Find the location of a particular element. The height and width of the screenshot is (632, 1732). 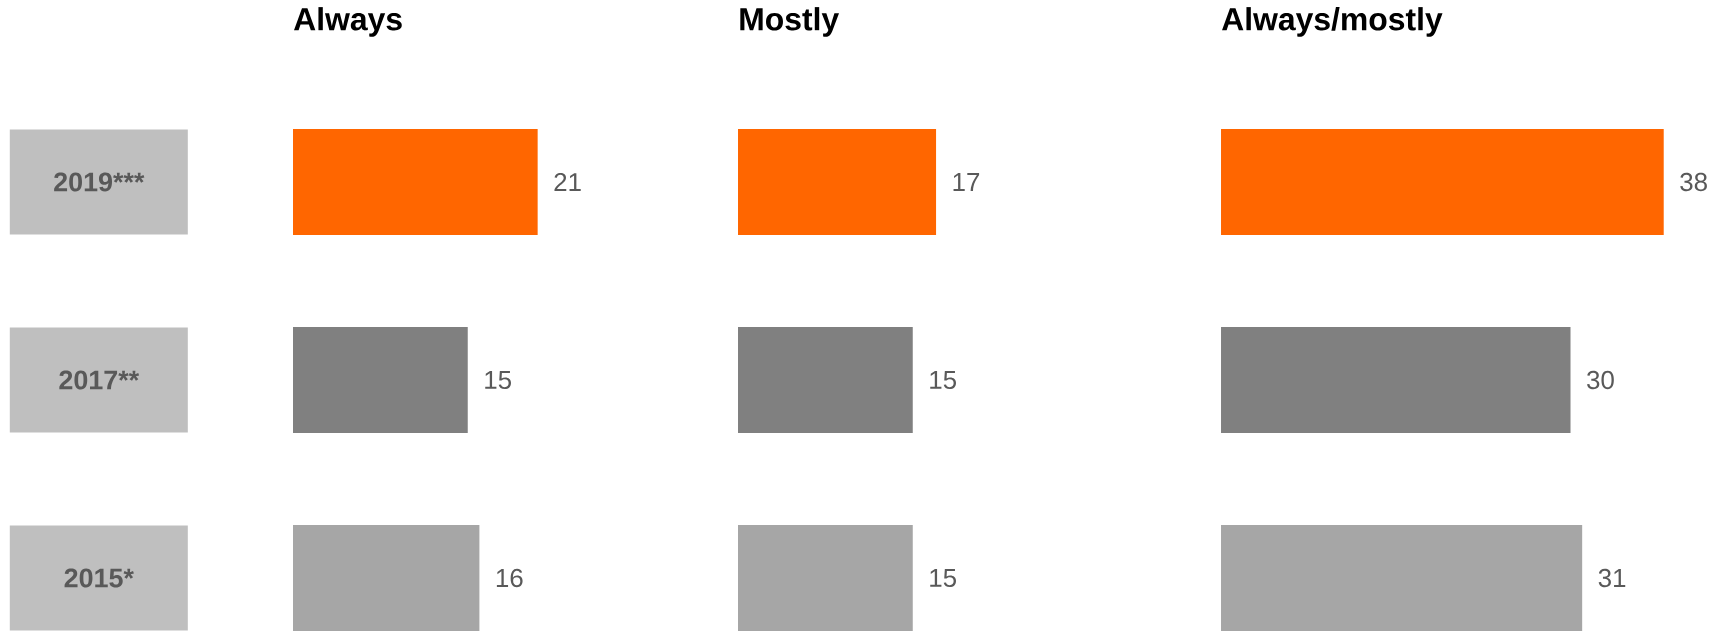

data-label: 21 is located at coordinates (567, 182).